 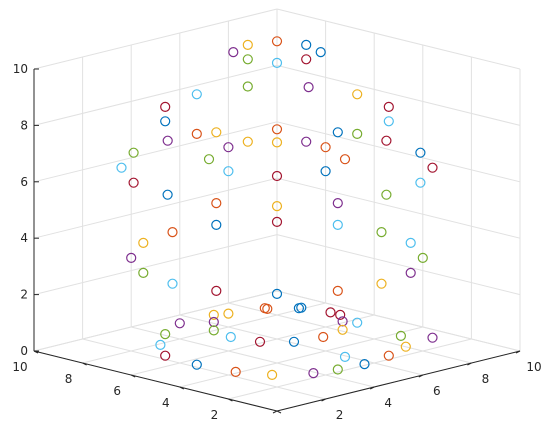 I want to click on y-tick-label: 4, so click(x=166, y=403).